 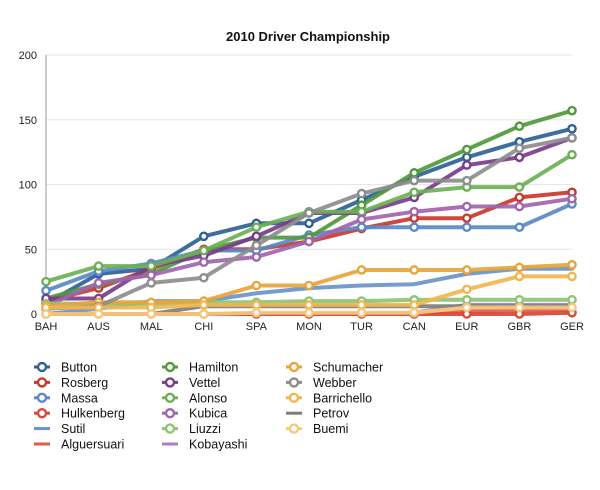 I want to click on legend-item: Buemi, so click(x=317, y=429).